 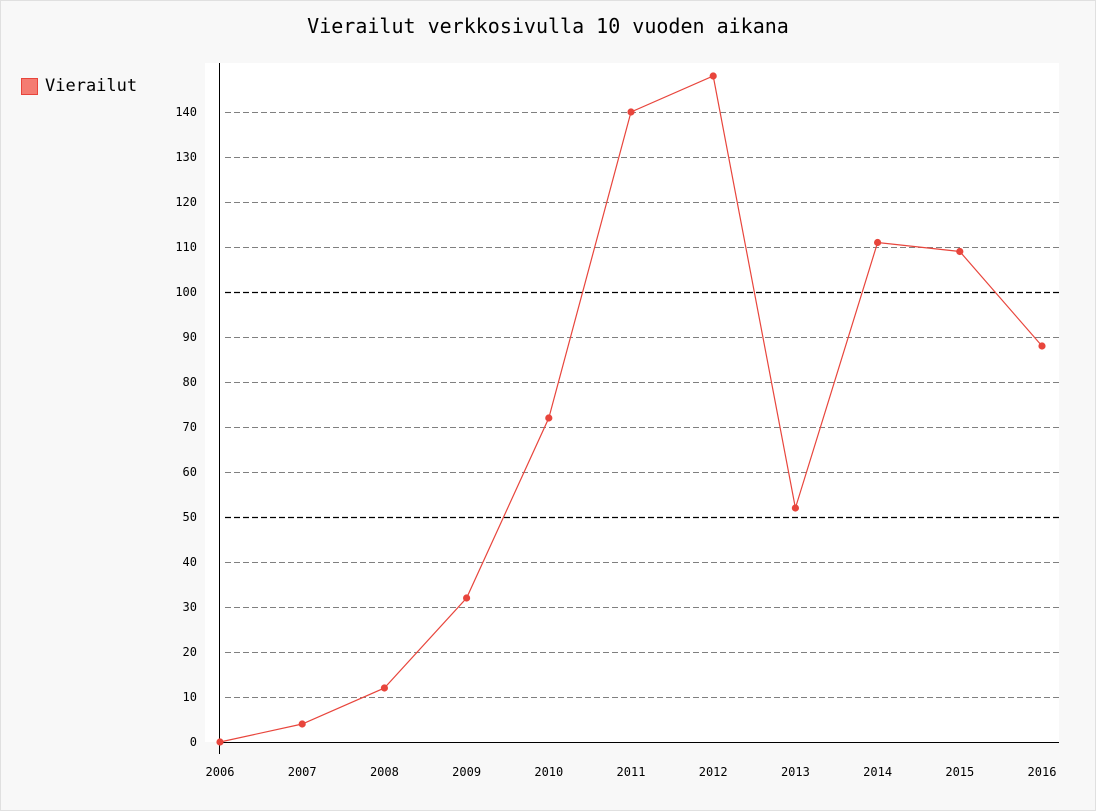 I want to click on y-tick-label-130: 130, so click(x=186, y=157).